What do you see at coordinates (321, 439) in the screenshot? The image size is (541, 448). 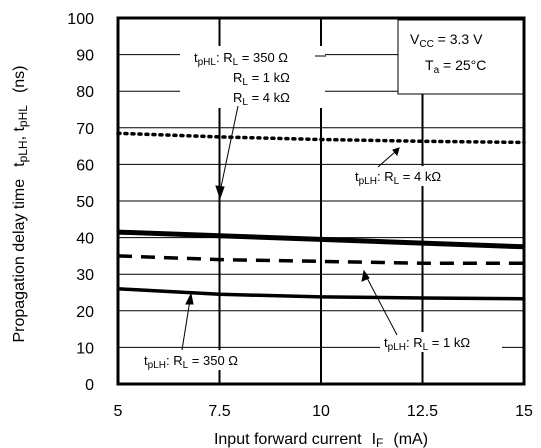 I see `x-axis-label: Input forward current IF (mA)` at bounding box center [321, 439].